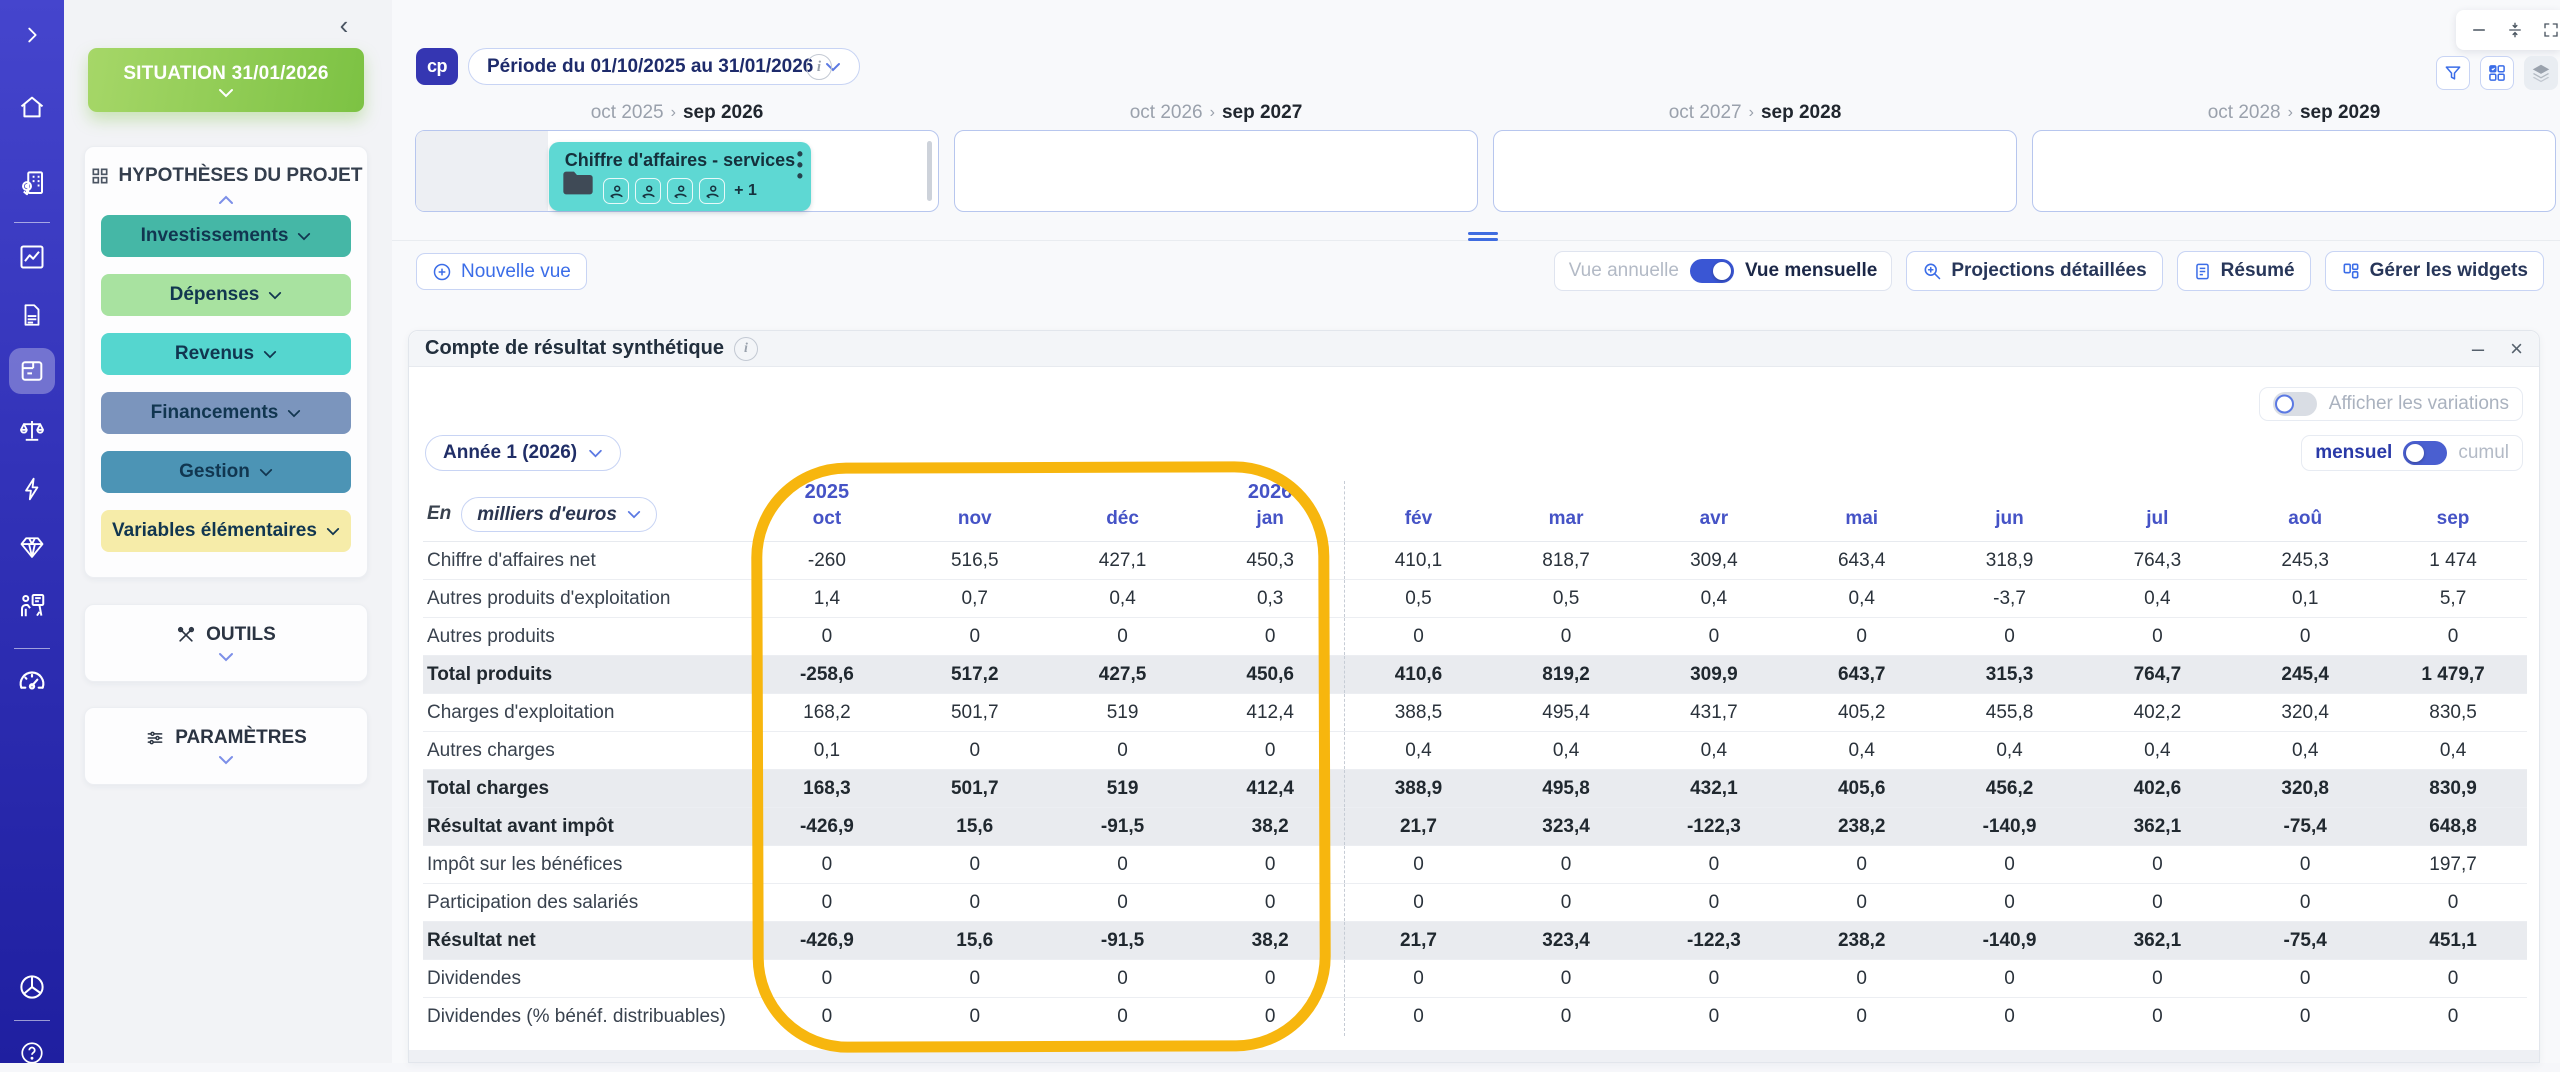  What do you see at coordinates (32, 257) in the screenshot?
I see `line-chart-icon` at bounding box center [32, 257].